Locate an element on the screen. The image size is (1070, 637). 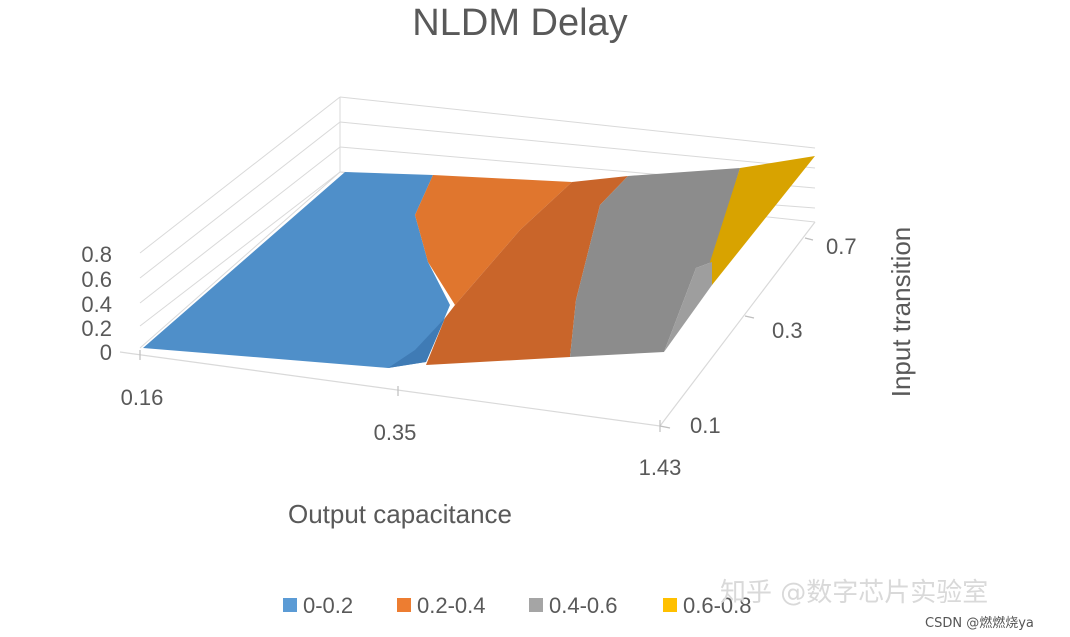
x-axis-line is located at coordinates (390, 389).